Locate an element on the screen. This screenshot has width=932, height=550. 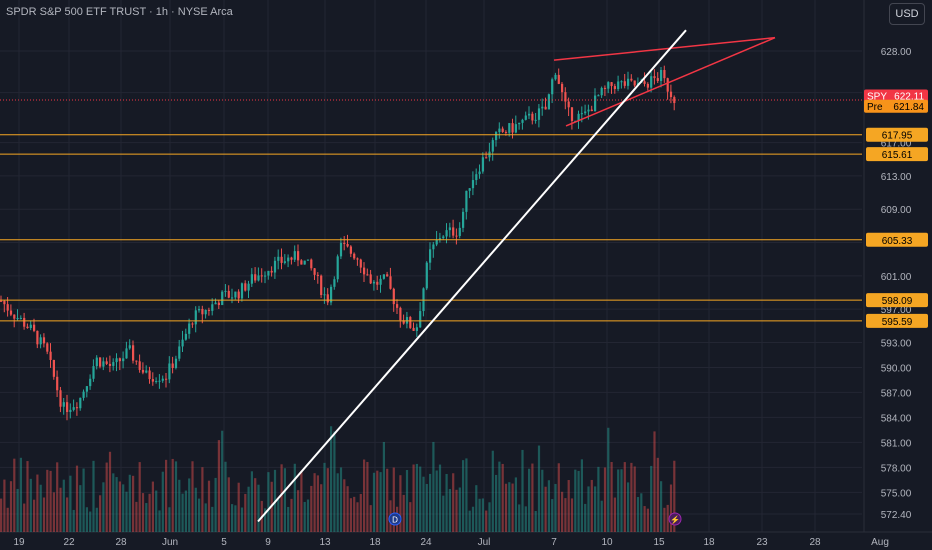
wedge-lower-line is located at coordinates (670, 81).